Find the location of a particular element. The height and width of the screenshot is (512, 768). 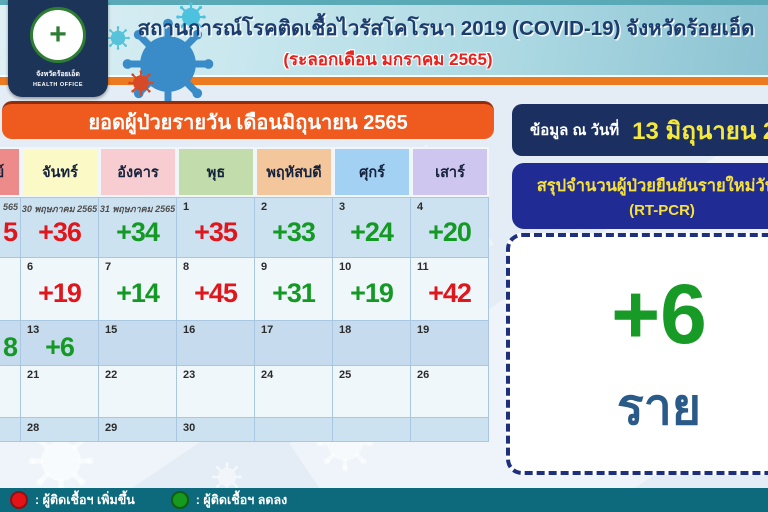

new-cases-count: +6 is located at coordinates (659, 314).